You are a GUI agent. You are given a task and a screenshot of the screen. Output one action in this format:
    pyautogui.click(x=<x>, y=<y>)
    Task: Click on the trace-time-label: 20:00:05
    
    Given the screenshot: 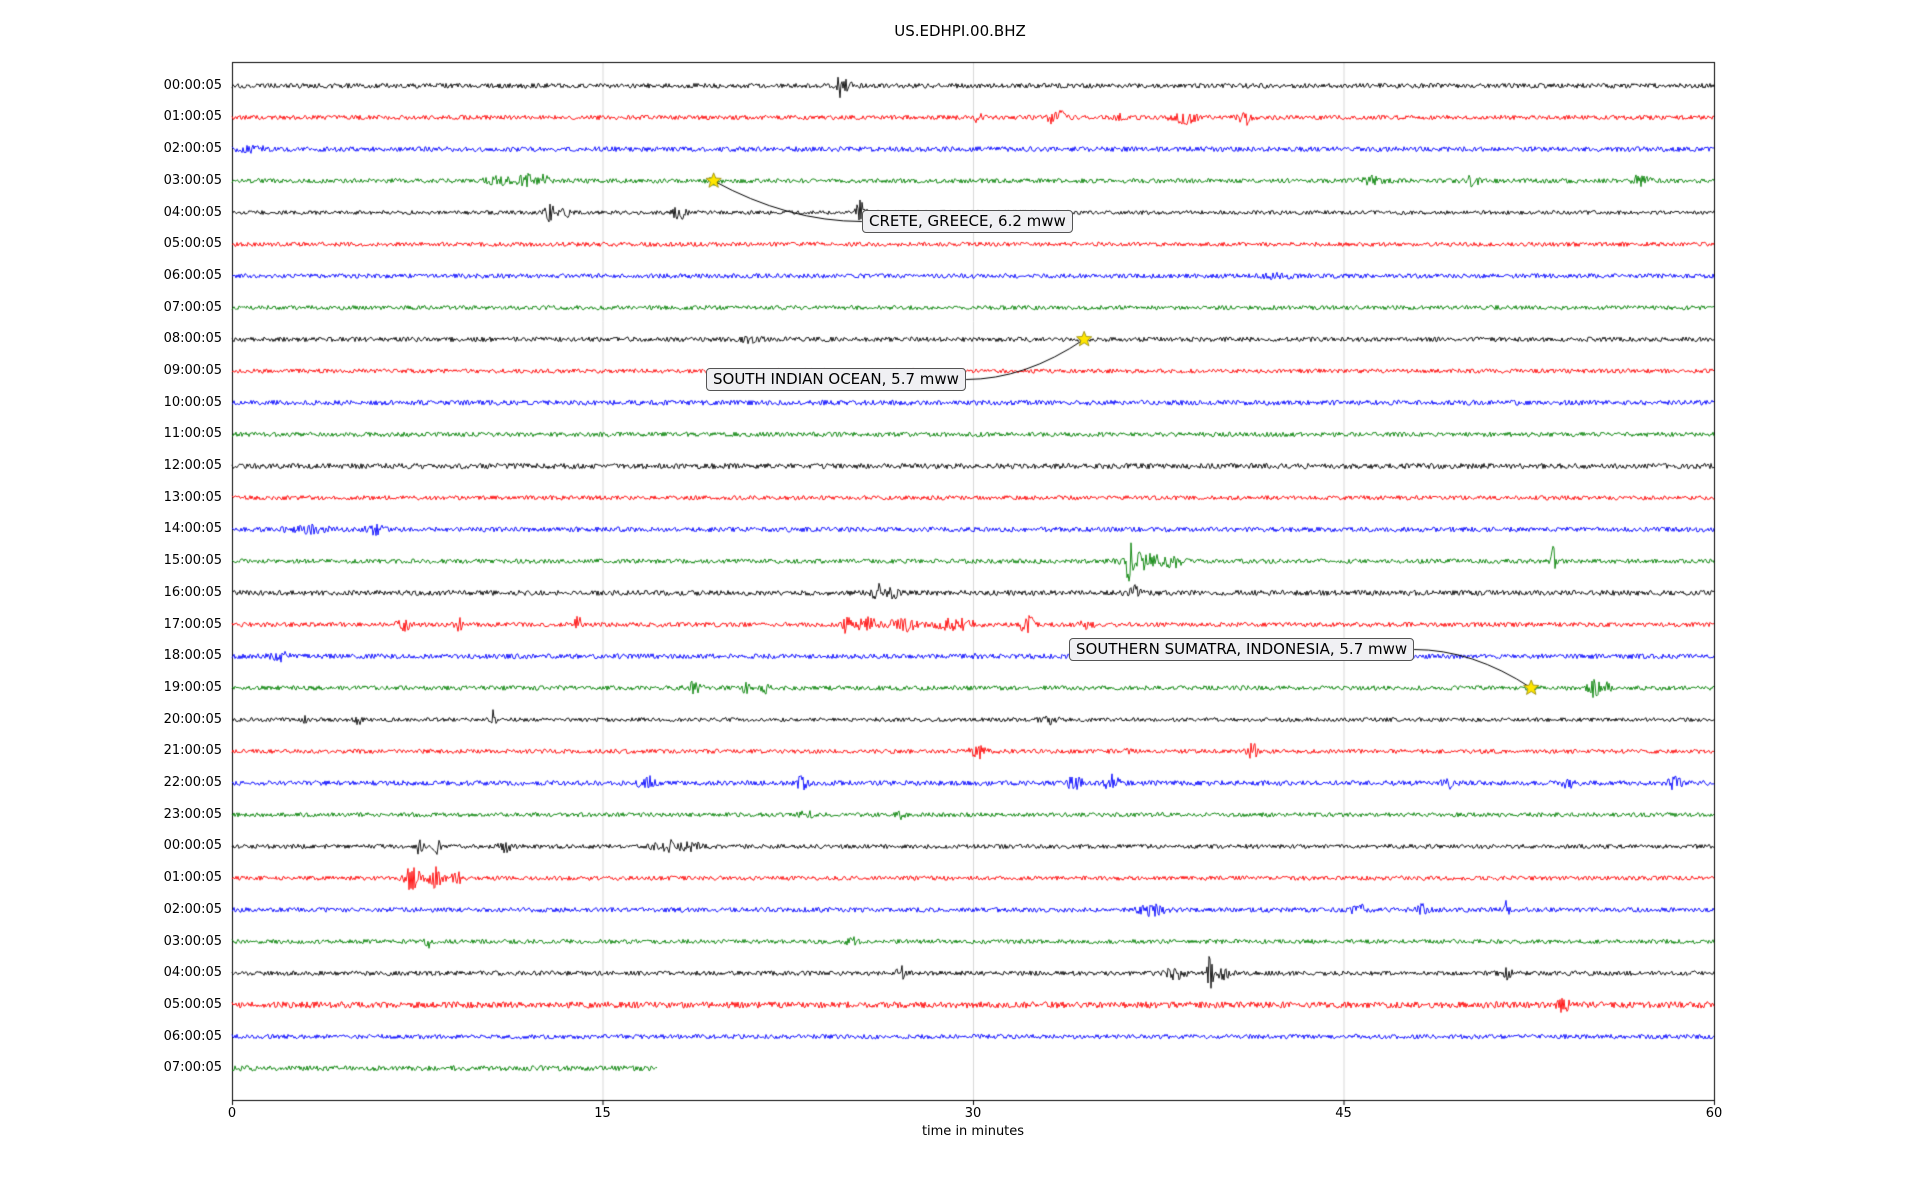 What is the action you would take?
    pyautogui.click(x=192, y=719)
    